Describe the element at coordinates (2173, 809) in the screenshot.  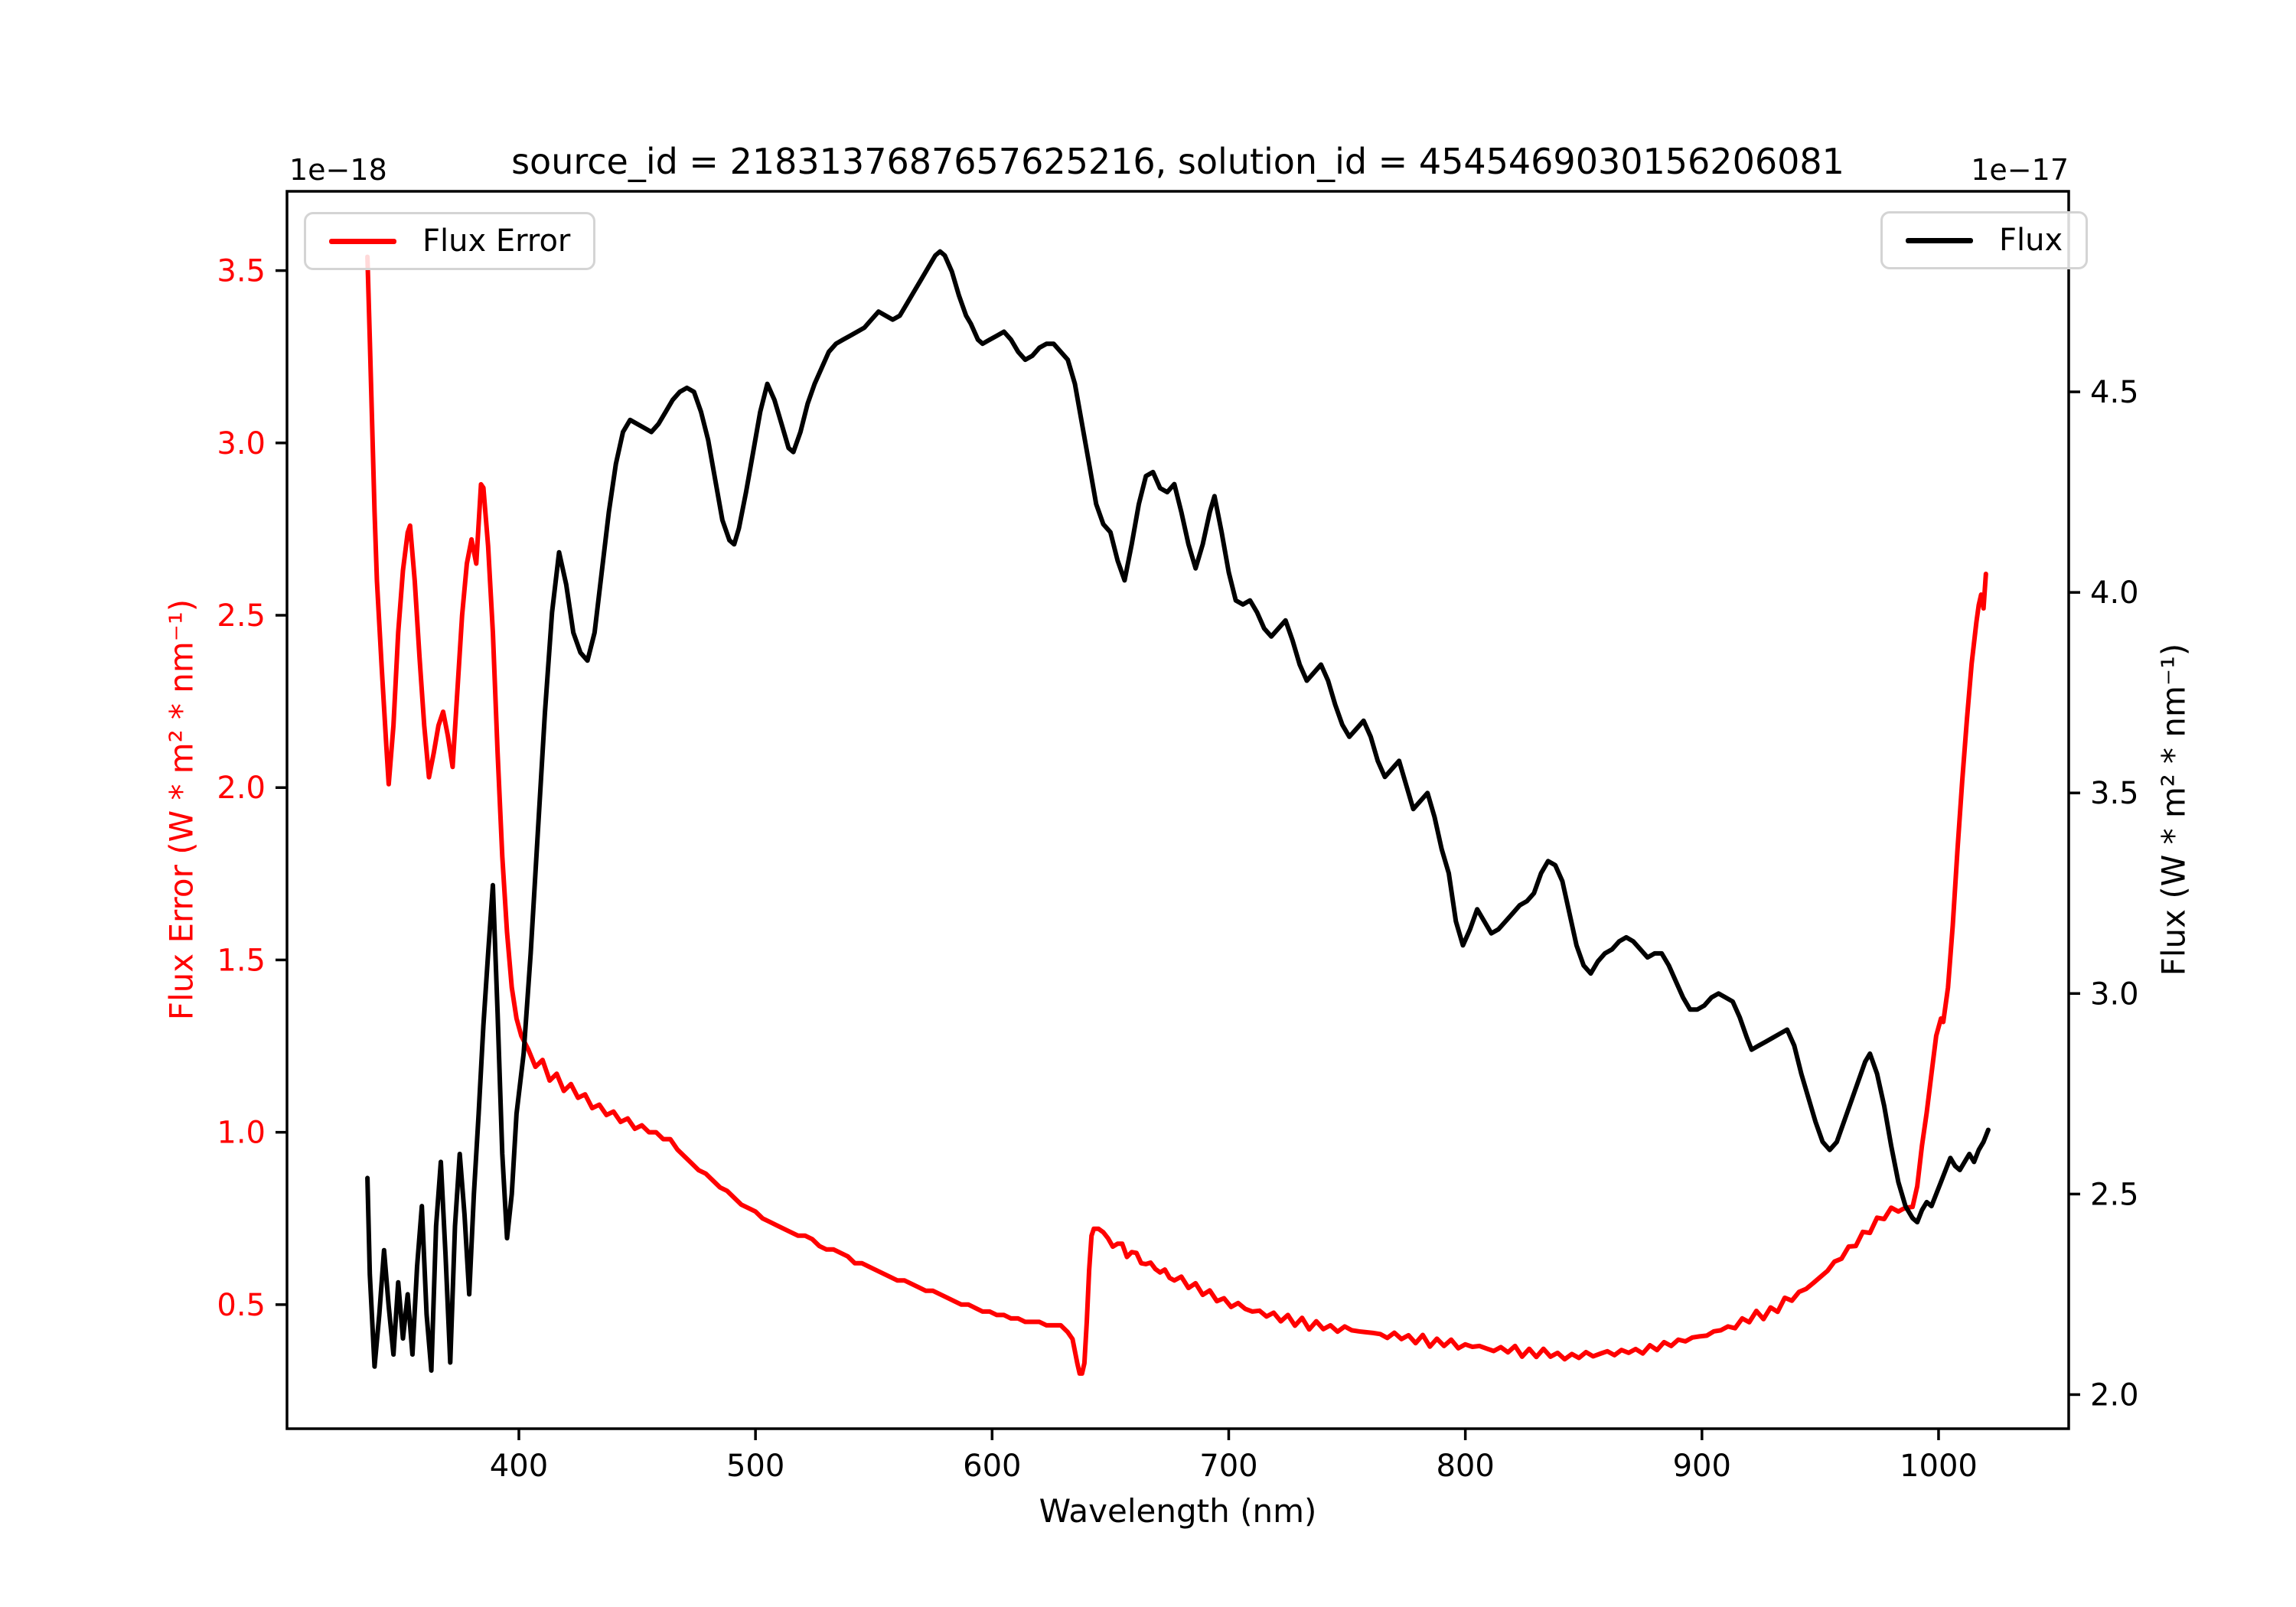
I see `right-y-axis-label: Flux (W * m² * nm⁻¹)` at that location.